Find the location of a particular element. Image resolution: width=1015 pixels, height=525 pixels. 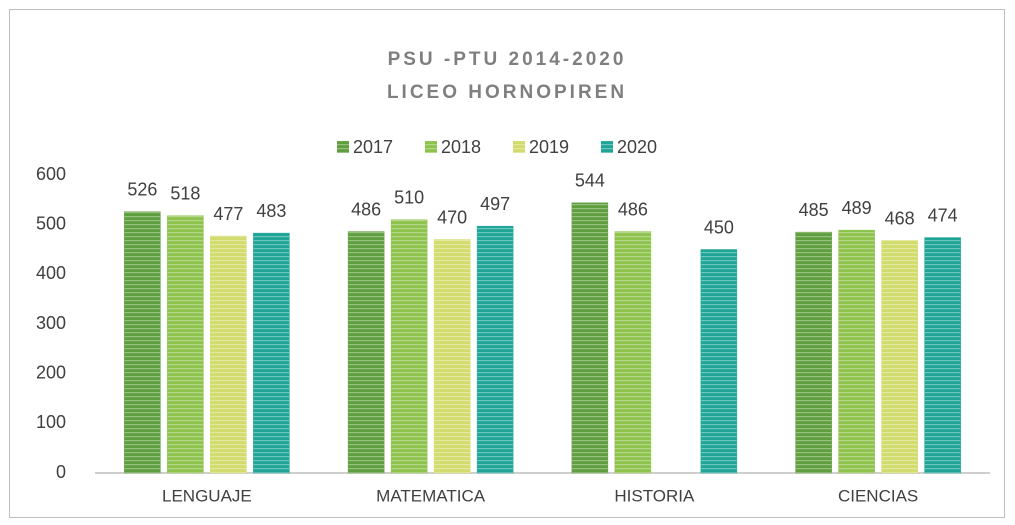

legend-label: 2018 is located at coordinates (461, 147).